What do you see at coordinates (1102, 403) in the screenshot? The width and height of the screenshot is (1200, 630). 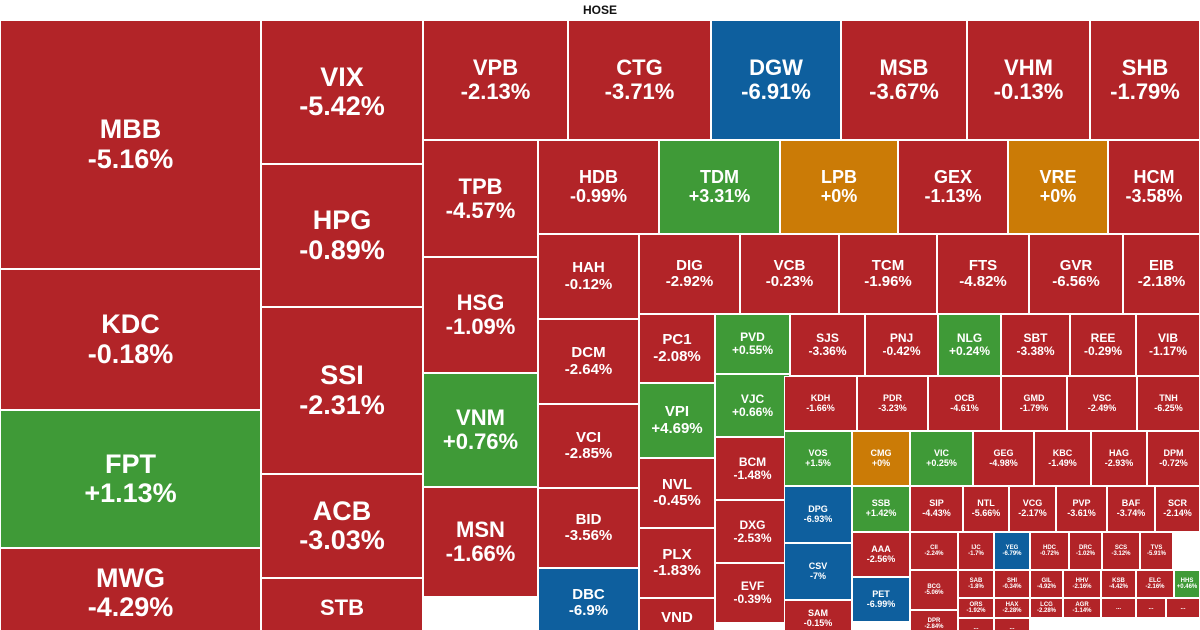 I see `stock-tile-vsc: VSC -2.49%` at bounding box center [1102, 403].